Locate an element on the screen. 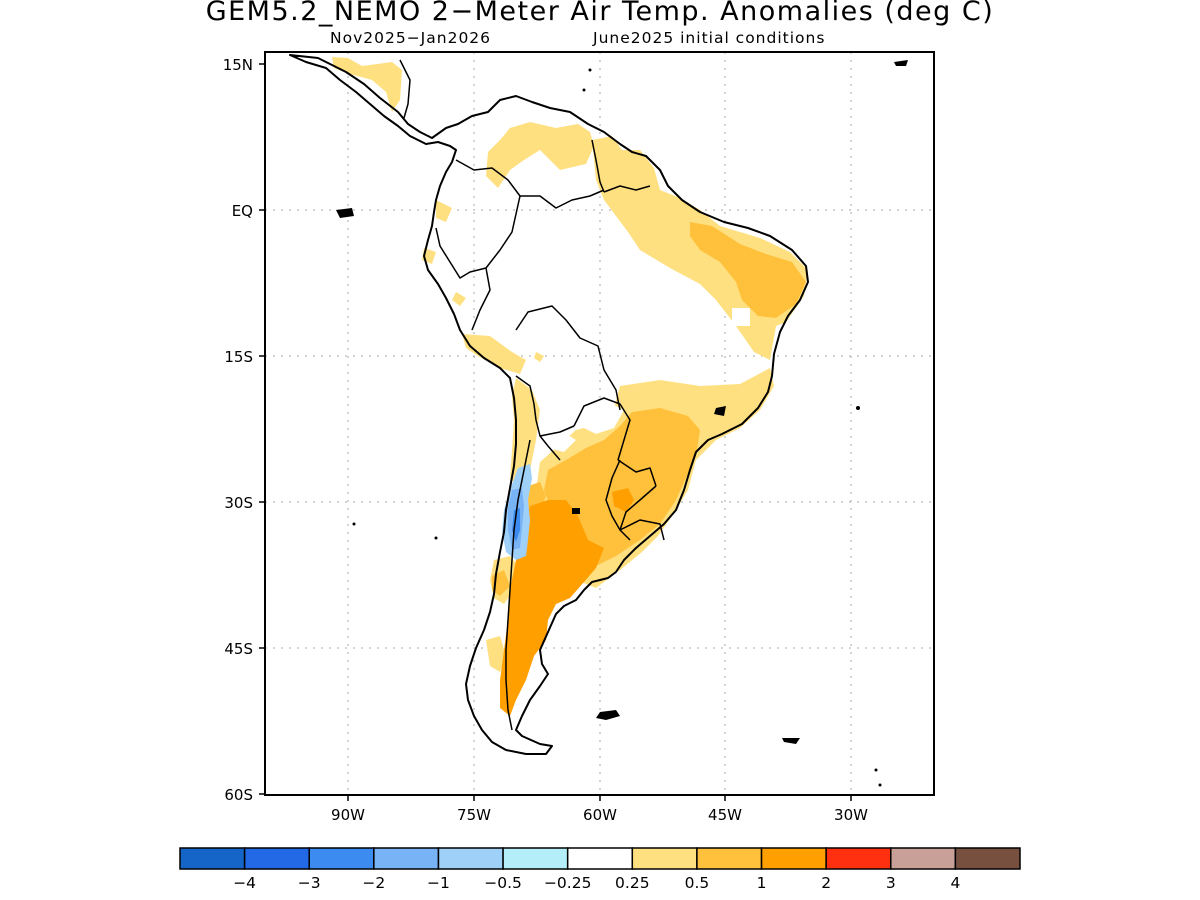 This screenshot has width=1200, height=900. lat-label-15s: 15S is located at coordinates (238, 357).